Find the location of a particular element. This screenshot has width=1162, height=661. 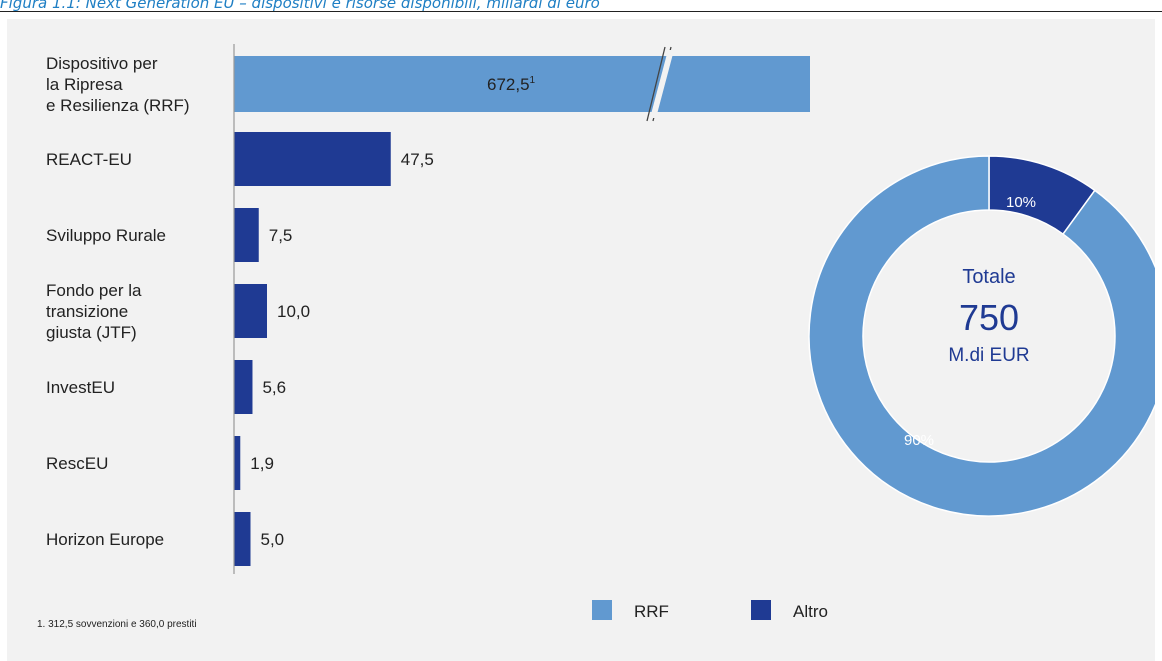

value-label: 47,5 is located at coordinates (417, 159).